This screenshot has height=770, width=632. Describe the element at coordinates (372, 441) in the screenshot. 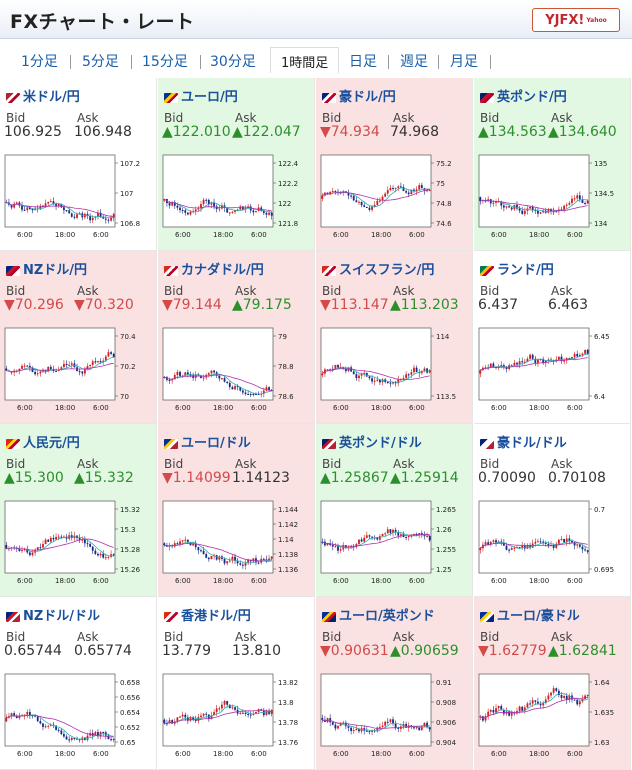

I see `pair-name: 英ポンド/ドル` at that location.